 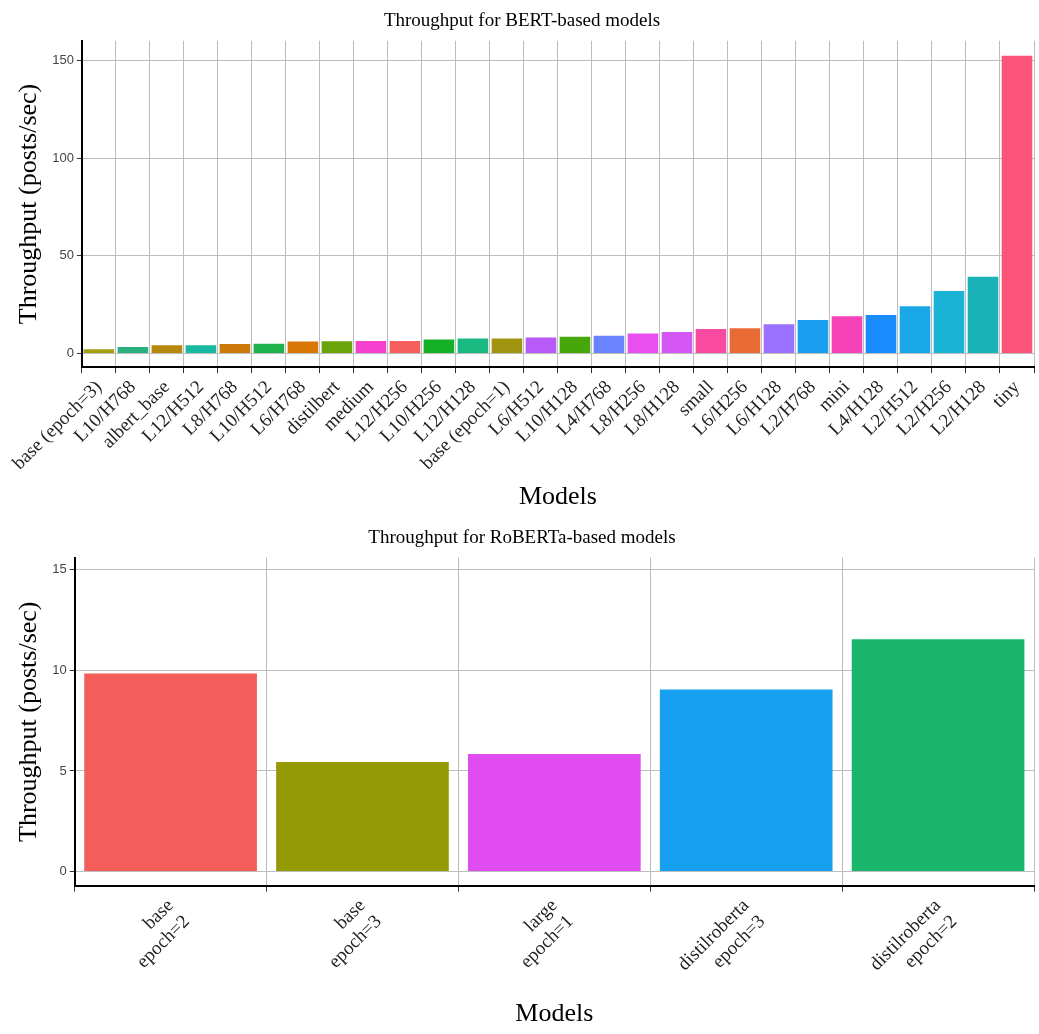 I want to click on y-tick-label: 5, so click(x=63, y=770).